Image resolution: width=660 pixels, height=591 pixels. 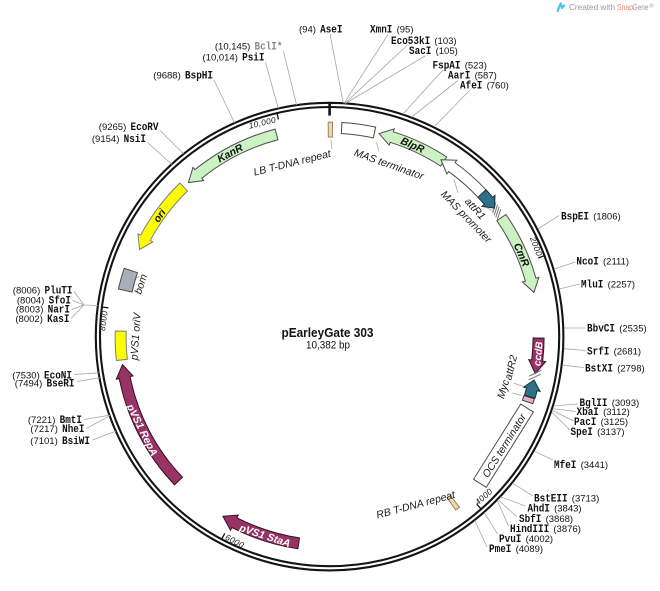 What do you see at coordinates (420, 52) in the screenshot?
I see `svg-text: SacI` at bounding box center [420, 52].